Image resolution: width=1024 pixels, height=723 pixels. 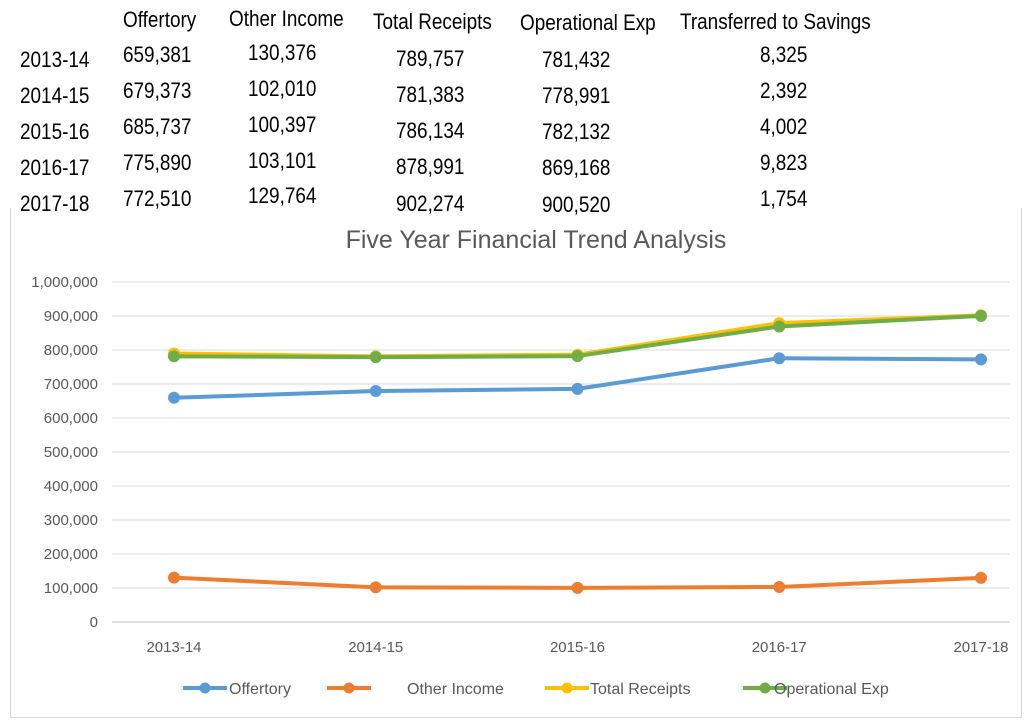 What do you see at coordinates (71, 520) in the screenshot?
I see `y-tick-label: 300,000` at bounding box center [71, 520].